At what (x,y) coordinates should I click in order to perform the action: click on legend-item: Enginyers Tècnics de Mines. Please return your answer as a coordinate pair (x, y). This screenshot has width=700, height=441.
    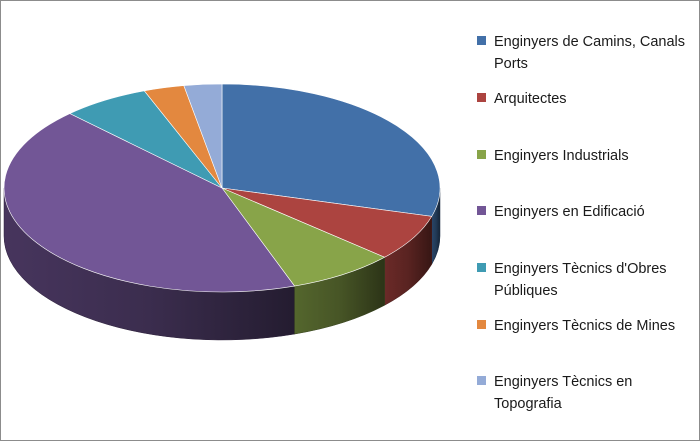
    Looking at the image, I should click on (588, 326).